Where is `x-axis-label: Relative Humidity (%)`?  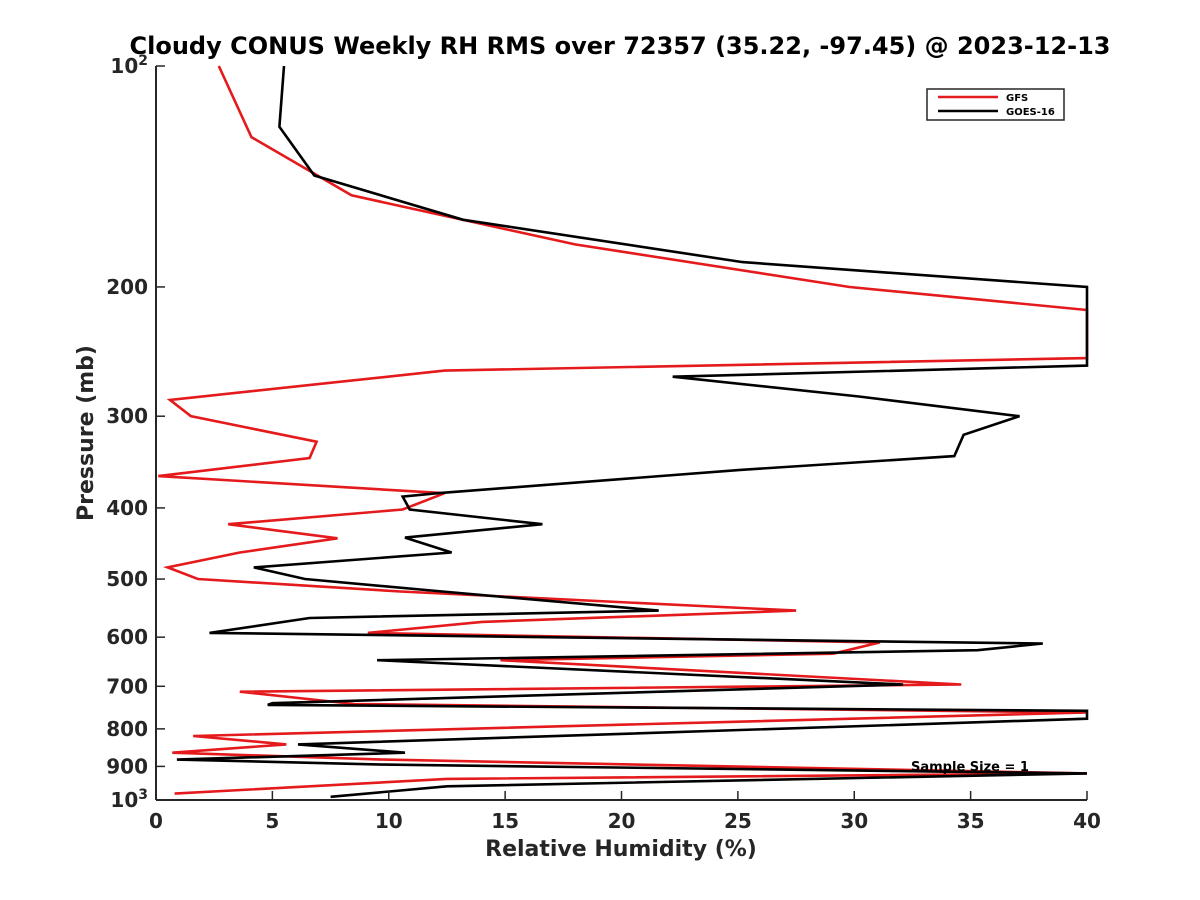 x-axis-label: Relative Humidity (%) is located at coordinates (621, 849).